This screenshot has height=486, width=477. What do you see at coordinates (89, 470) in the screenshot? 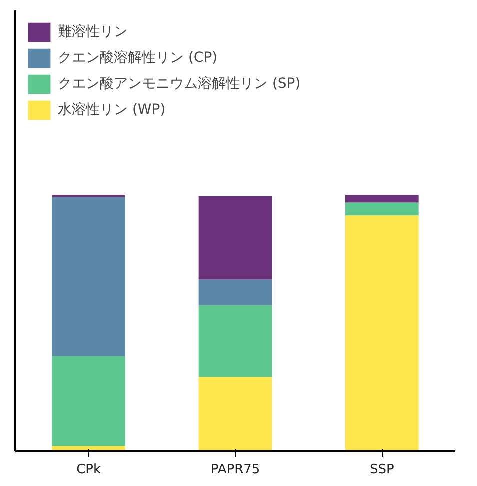
I see `x-tick-label: CPk` at bounding box center [89, 470].